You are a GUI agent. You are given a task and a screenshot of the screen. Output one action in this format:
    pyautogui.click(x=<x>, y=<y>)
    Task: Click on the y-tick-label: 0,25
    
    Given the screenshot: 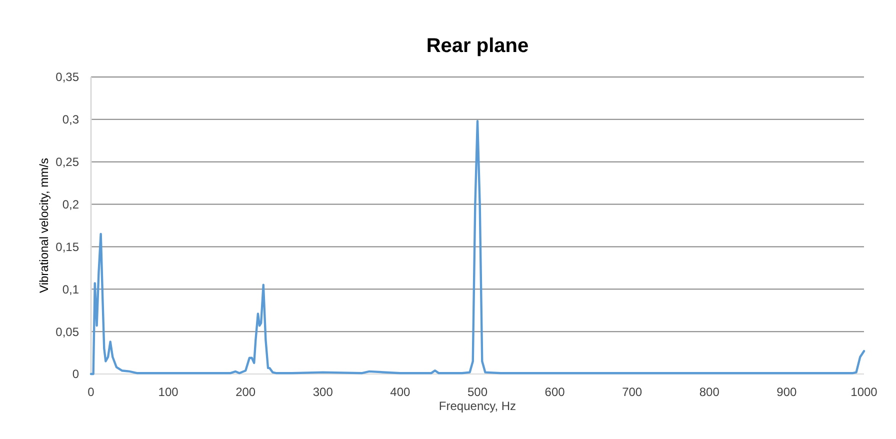 What is the action you would take?
    pyautogui.click(x=68, y=162)
    